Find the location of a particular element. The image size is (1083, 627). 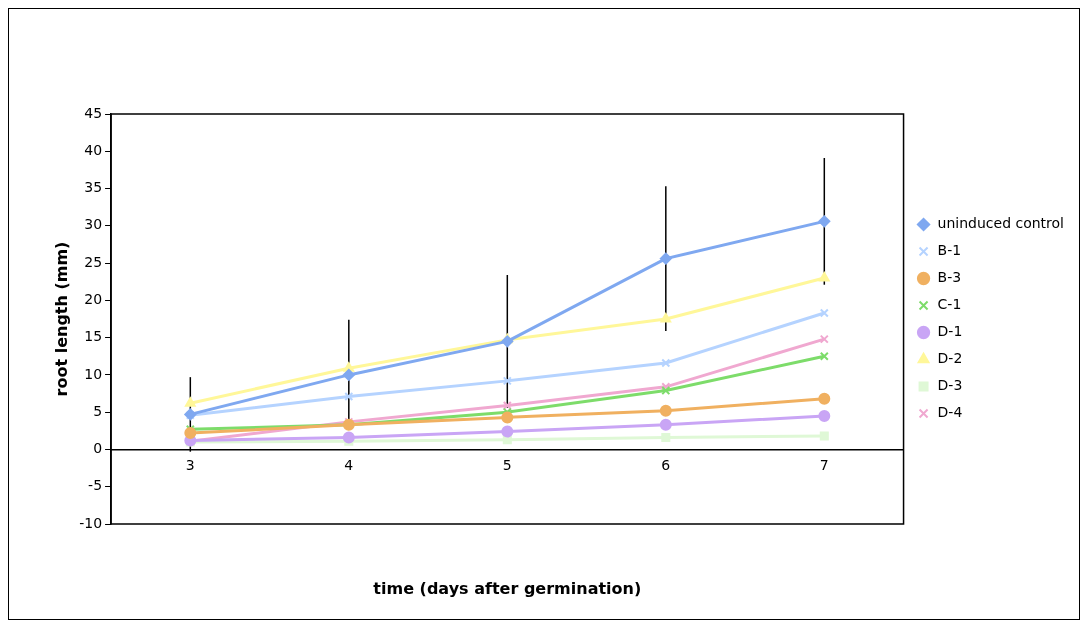

y-axis-title: root length (mm) is located at coordinates (61, 319).